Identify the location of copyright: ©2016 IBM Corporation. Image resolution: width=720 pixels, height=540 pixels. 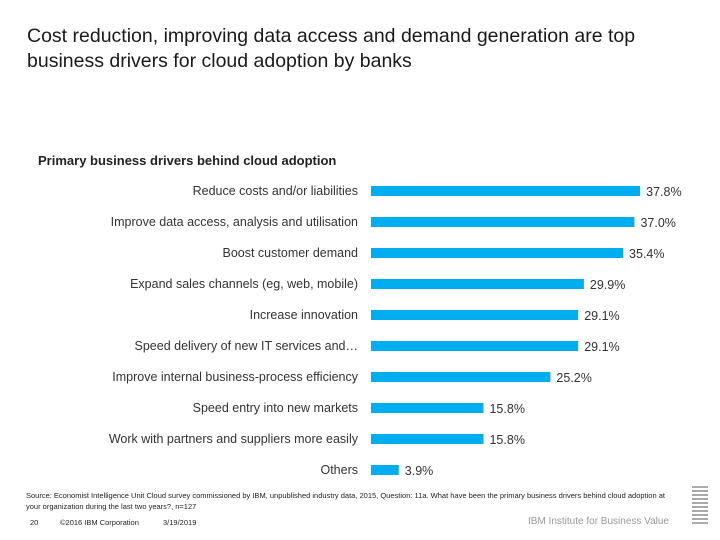
(99, 522).